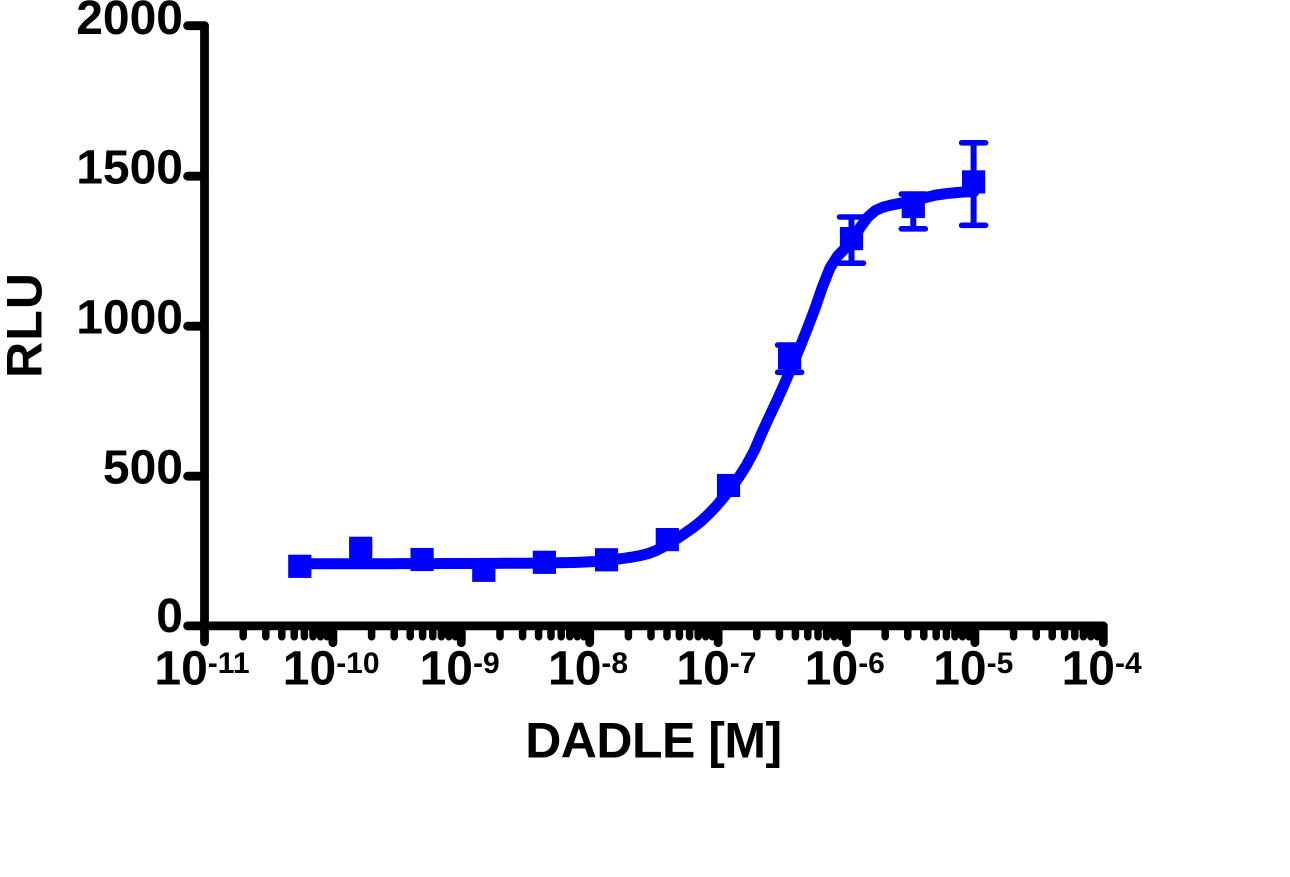 This screenshot has height=877, width=1290. I want to click on svg-text: 1500, so click(129, 168).